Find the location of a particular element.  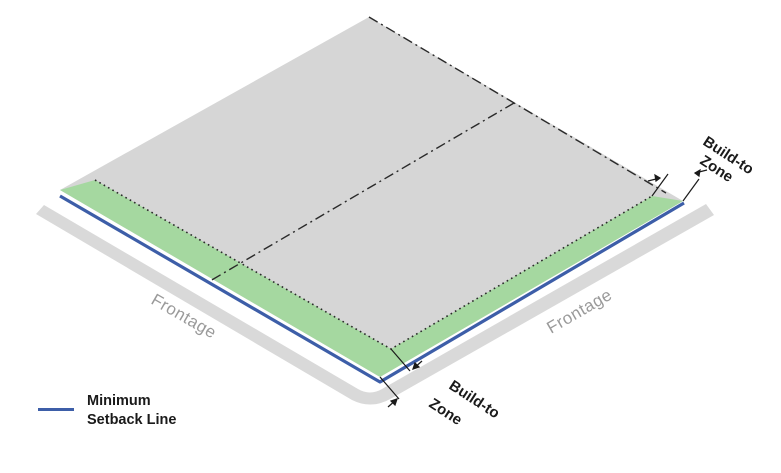

lot-line-top is located at coordinates (517, 105).